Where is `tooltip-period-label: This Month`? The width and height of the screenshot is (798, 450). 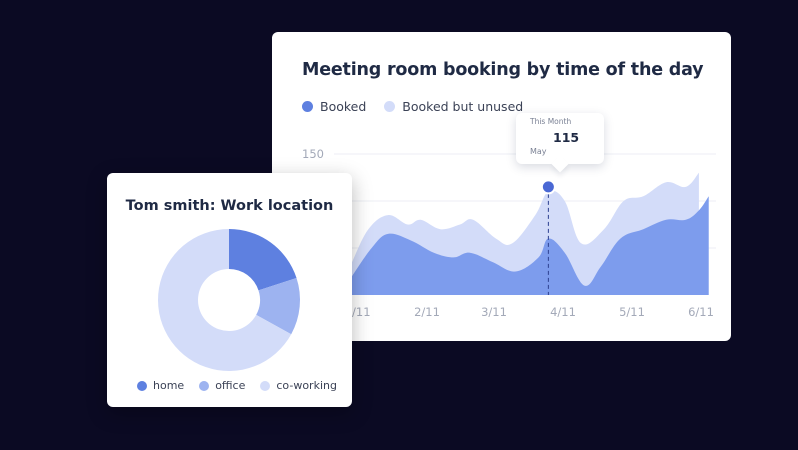 tooltip-period-label: This Month is located at coordinates (551, 121).